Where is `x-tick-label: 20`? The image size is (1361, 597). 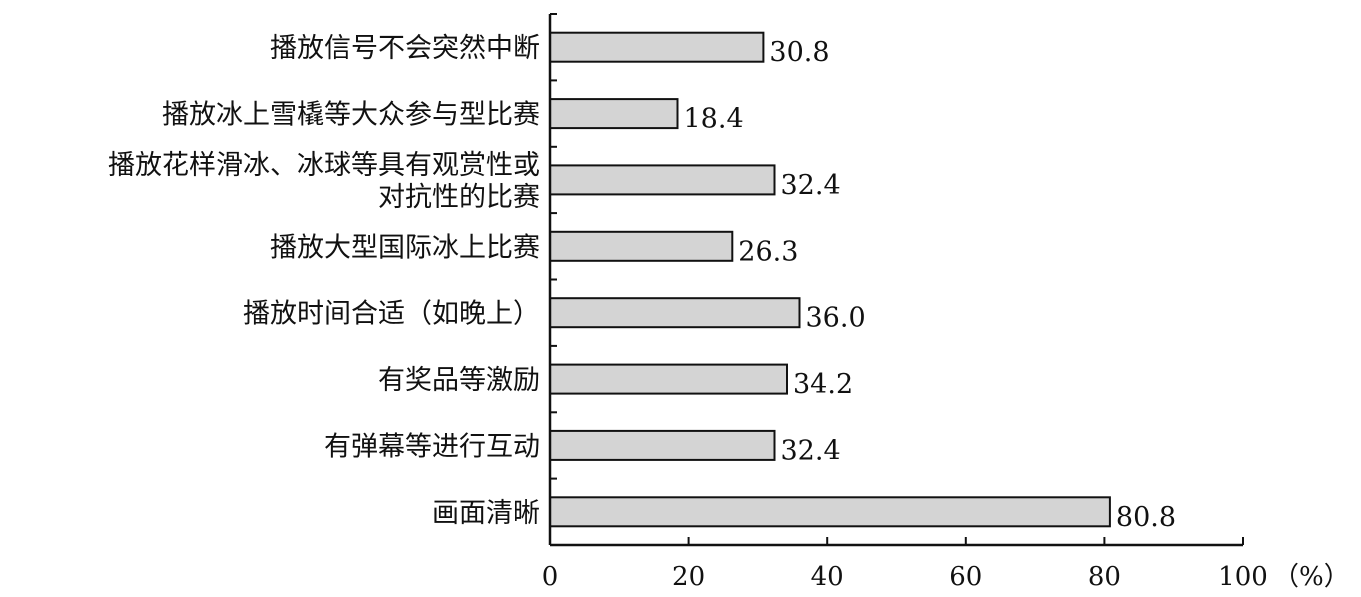
x-tick-label: 20 is located at coordinates (688, 577).